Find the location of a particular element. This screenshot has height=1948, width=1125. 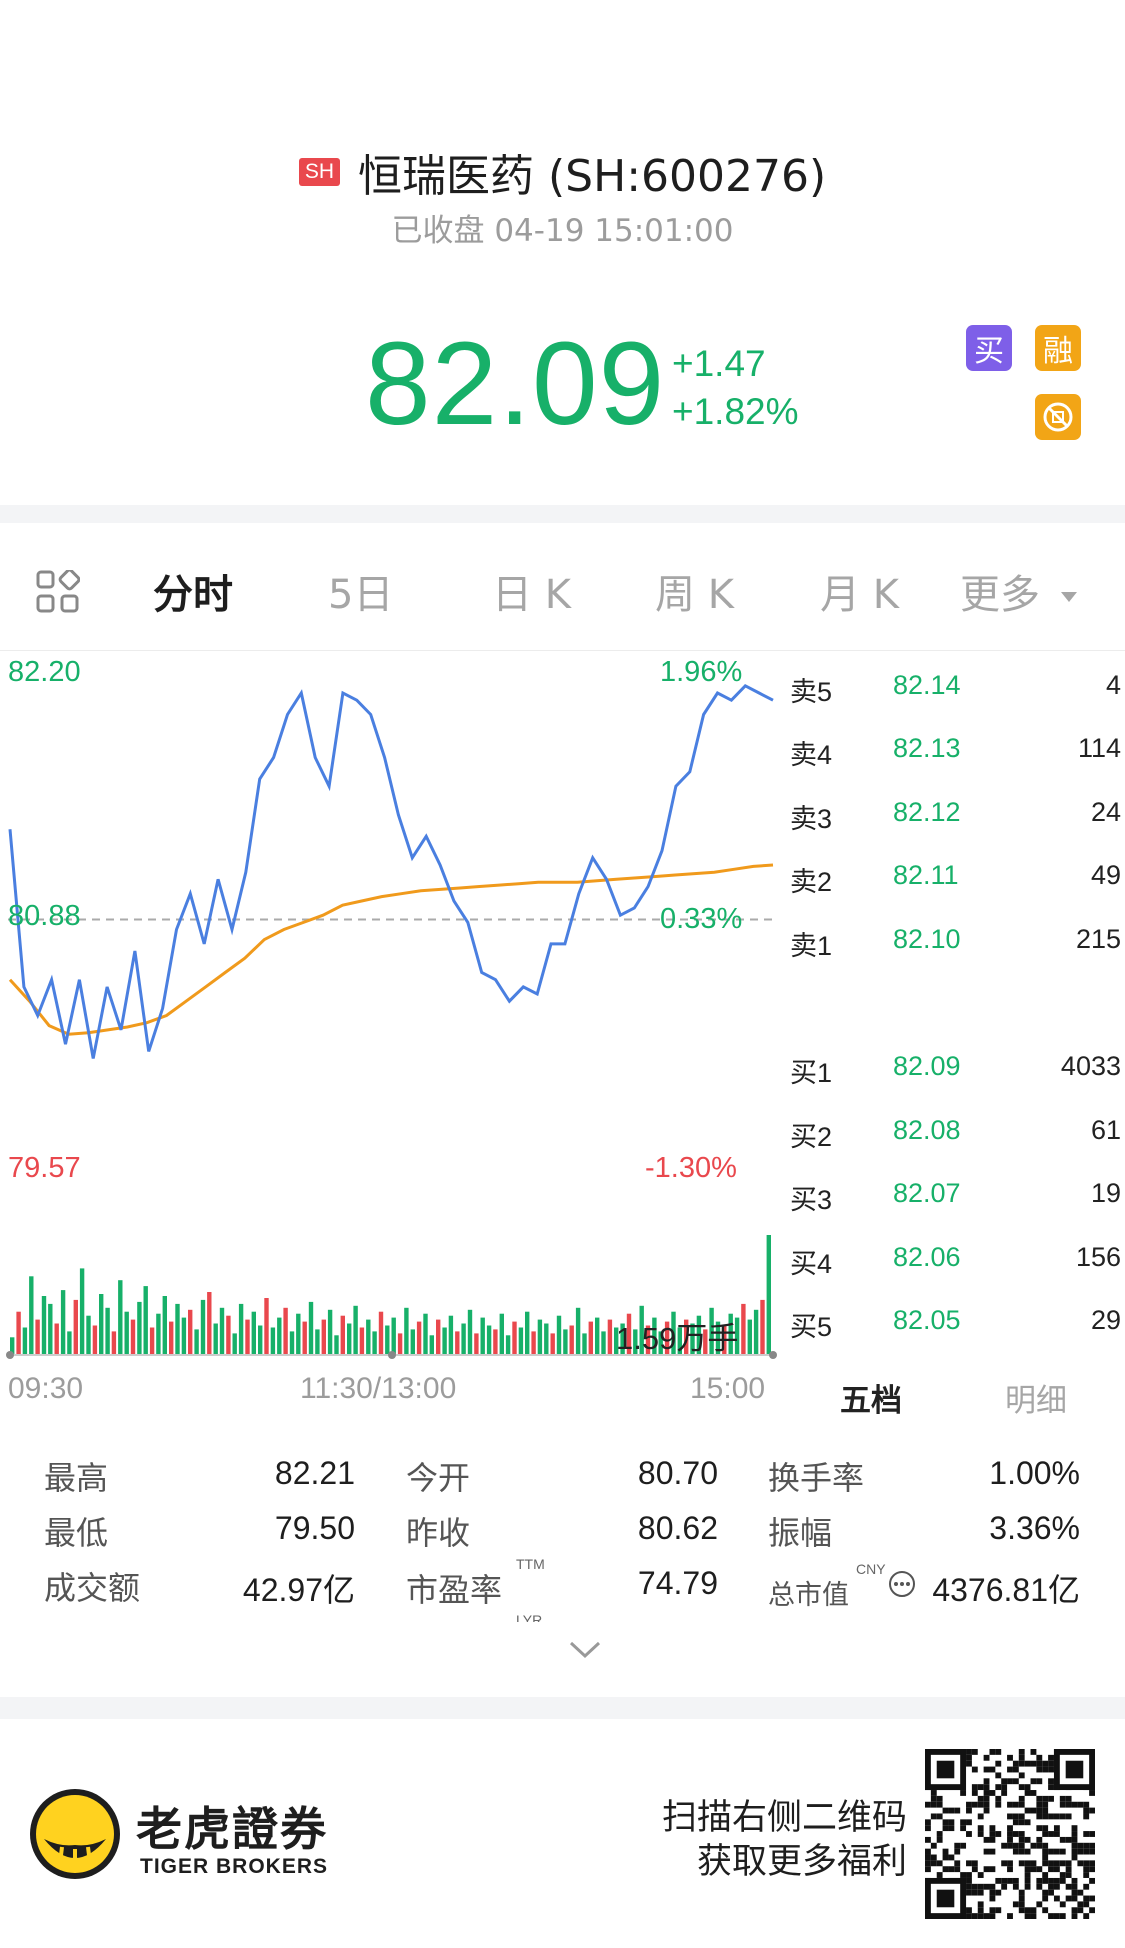

tab-monthly-k: 月 K is located at coordinates (859, 595).